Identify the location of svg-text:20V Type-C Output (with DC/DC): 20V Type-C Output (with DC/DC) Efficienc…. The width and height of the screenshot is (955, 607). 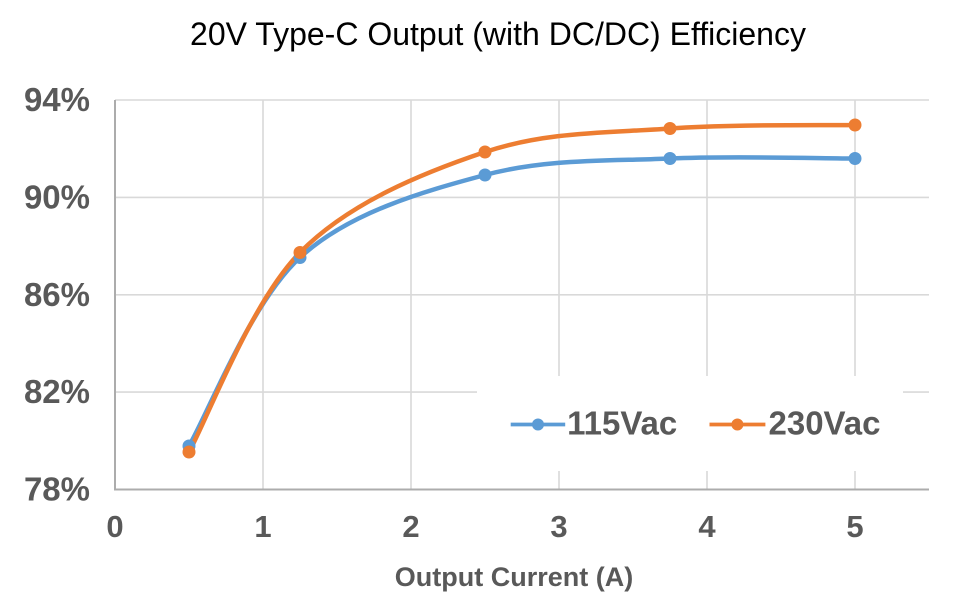
(498, 34).